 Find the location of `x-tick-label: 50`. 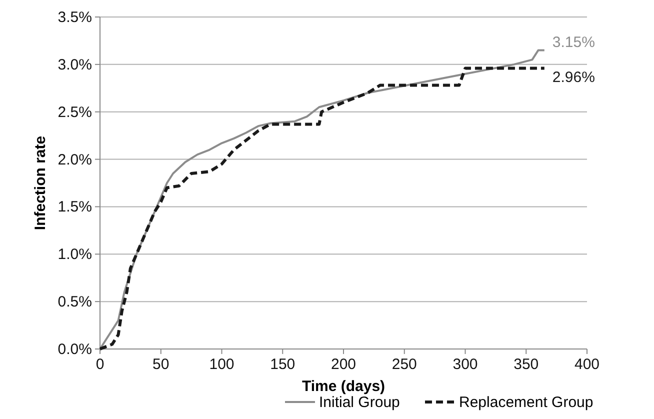

x-tick-label: 50 is located at coordinates (161, 364).